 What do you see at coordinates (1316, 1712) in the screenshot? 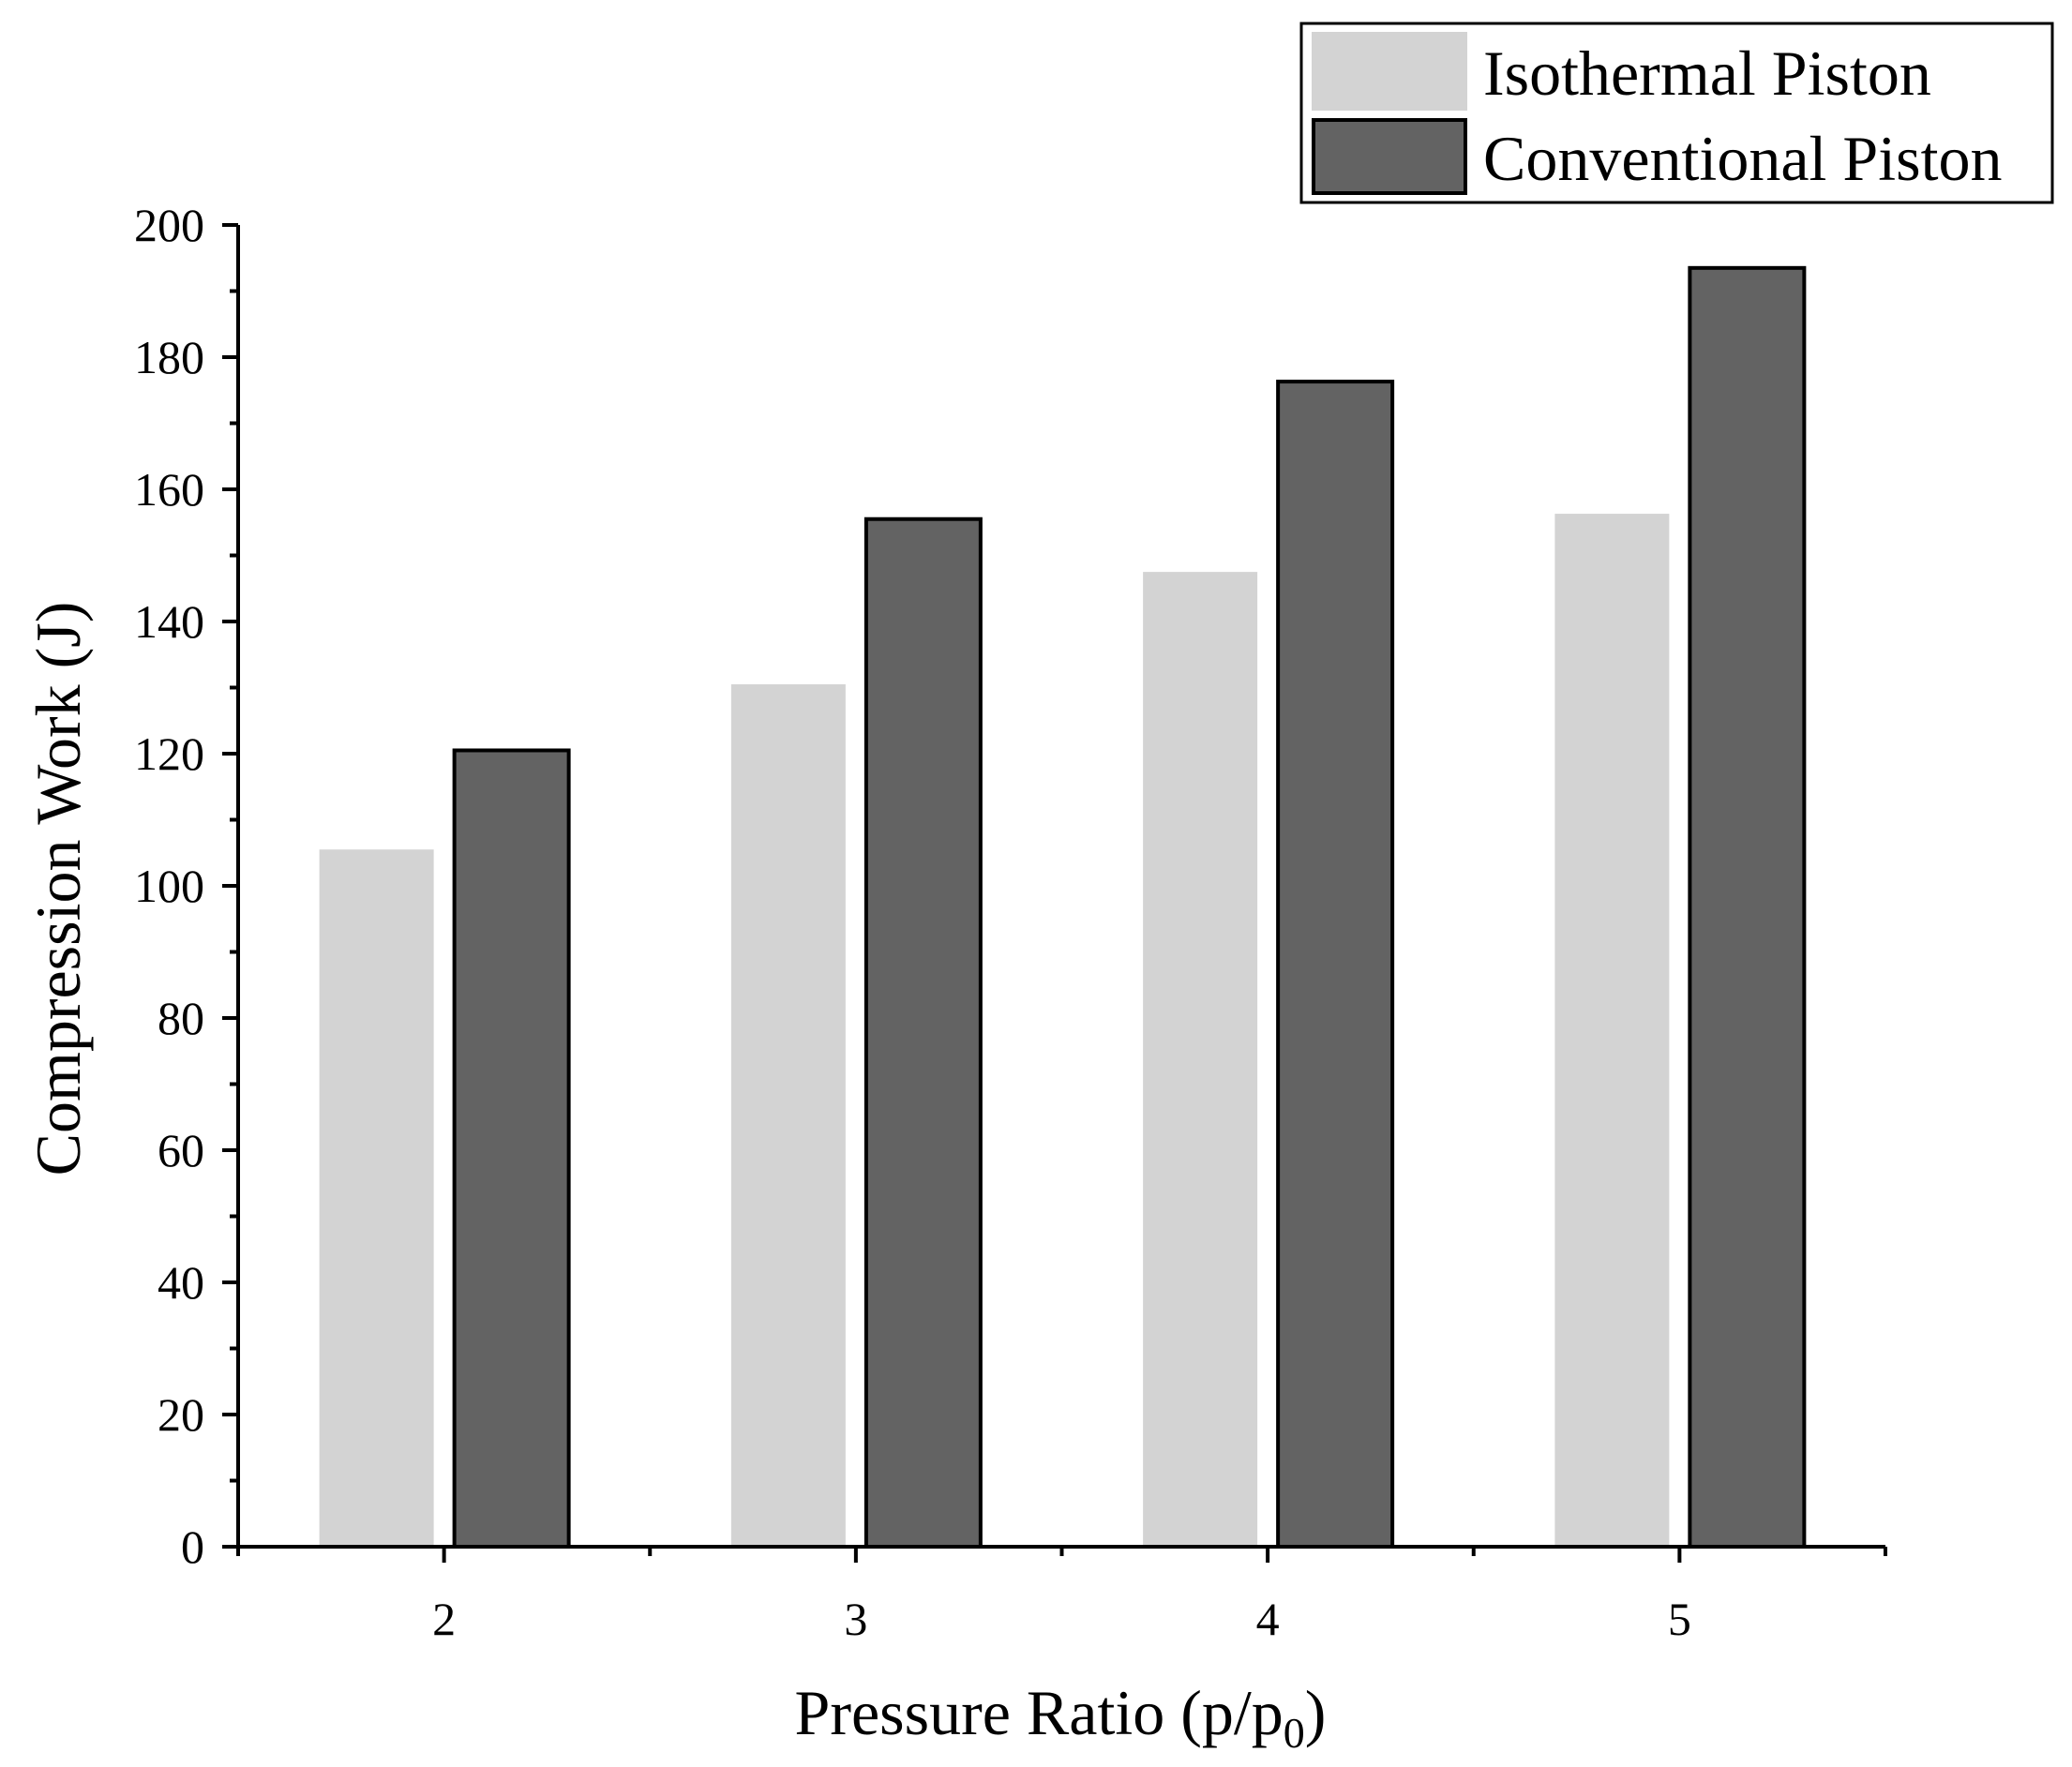
I see `x-axis-title-suffix: )` at bounding box center [1316, 1712].